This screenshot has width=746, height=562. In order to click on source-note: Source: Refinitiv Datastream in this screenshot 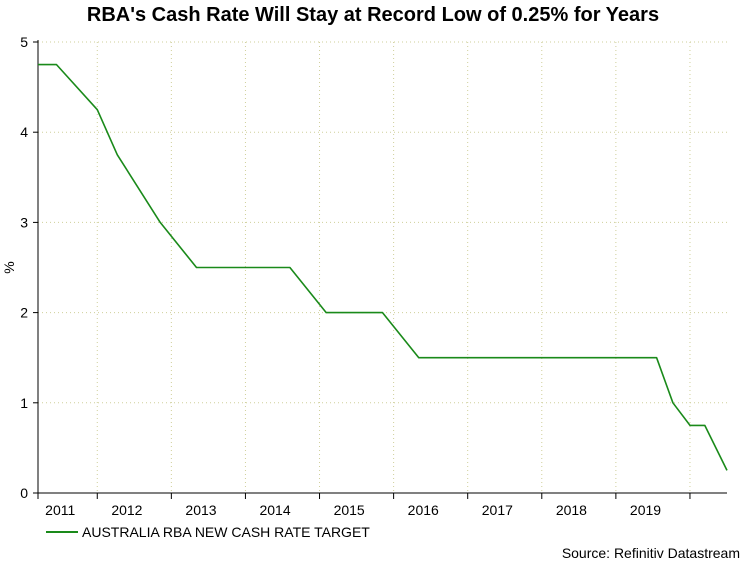, I will do `click(650, 553)`.